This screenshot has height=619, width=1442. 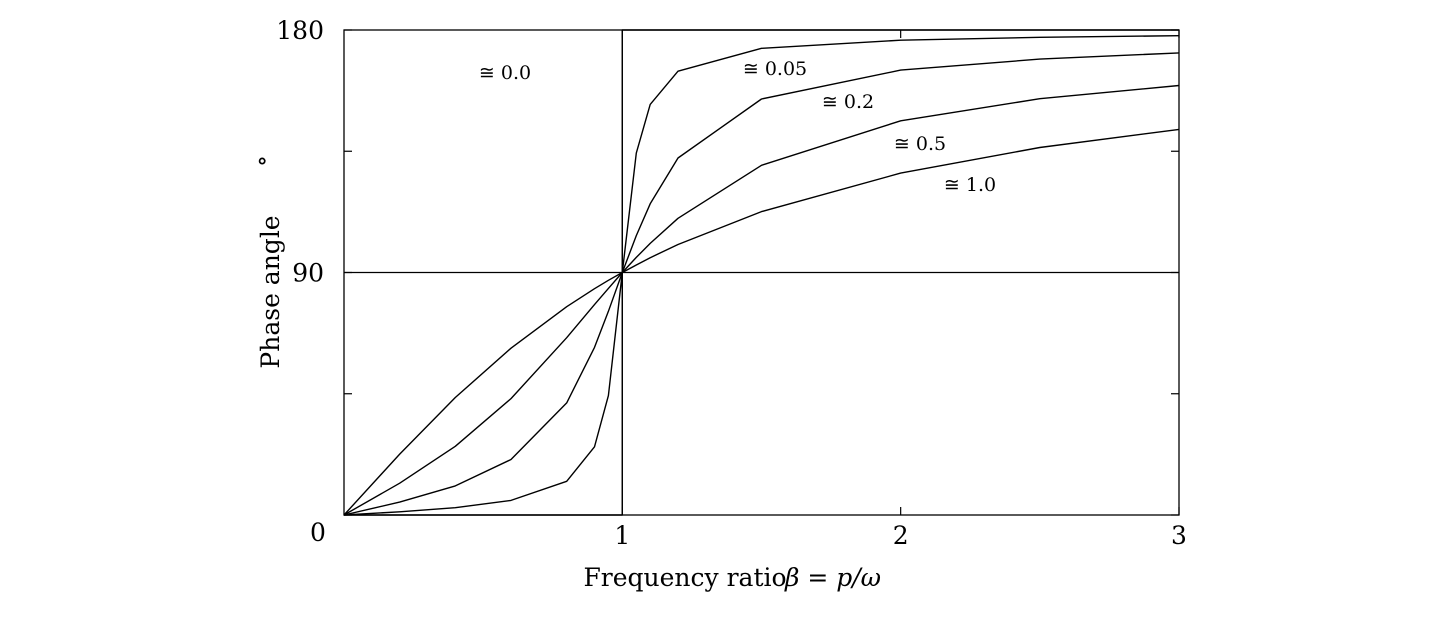 What do you see at coordinates (1179, 535) in the screenshot?
I see `x-tick-label: 3` at bounding box center [1179, 535].